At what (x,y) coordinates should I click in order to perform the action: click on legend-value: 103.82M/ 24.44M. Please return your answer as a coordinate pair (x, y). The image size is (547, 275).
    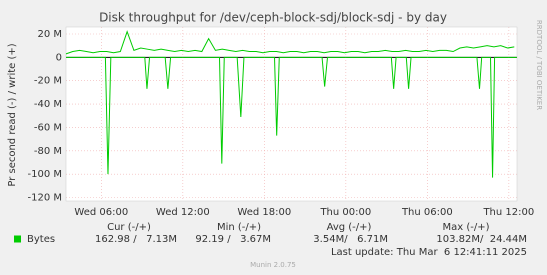
    Looking at the image, I should click on (481, 239).